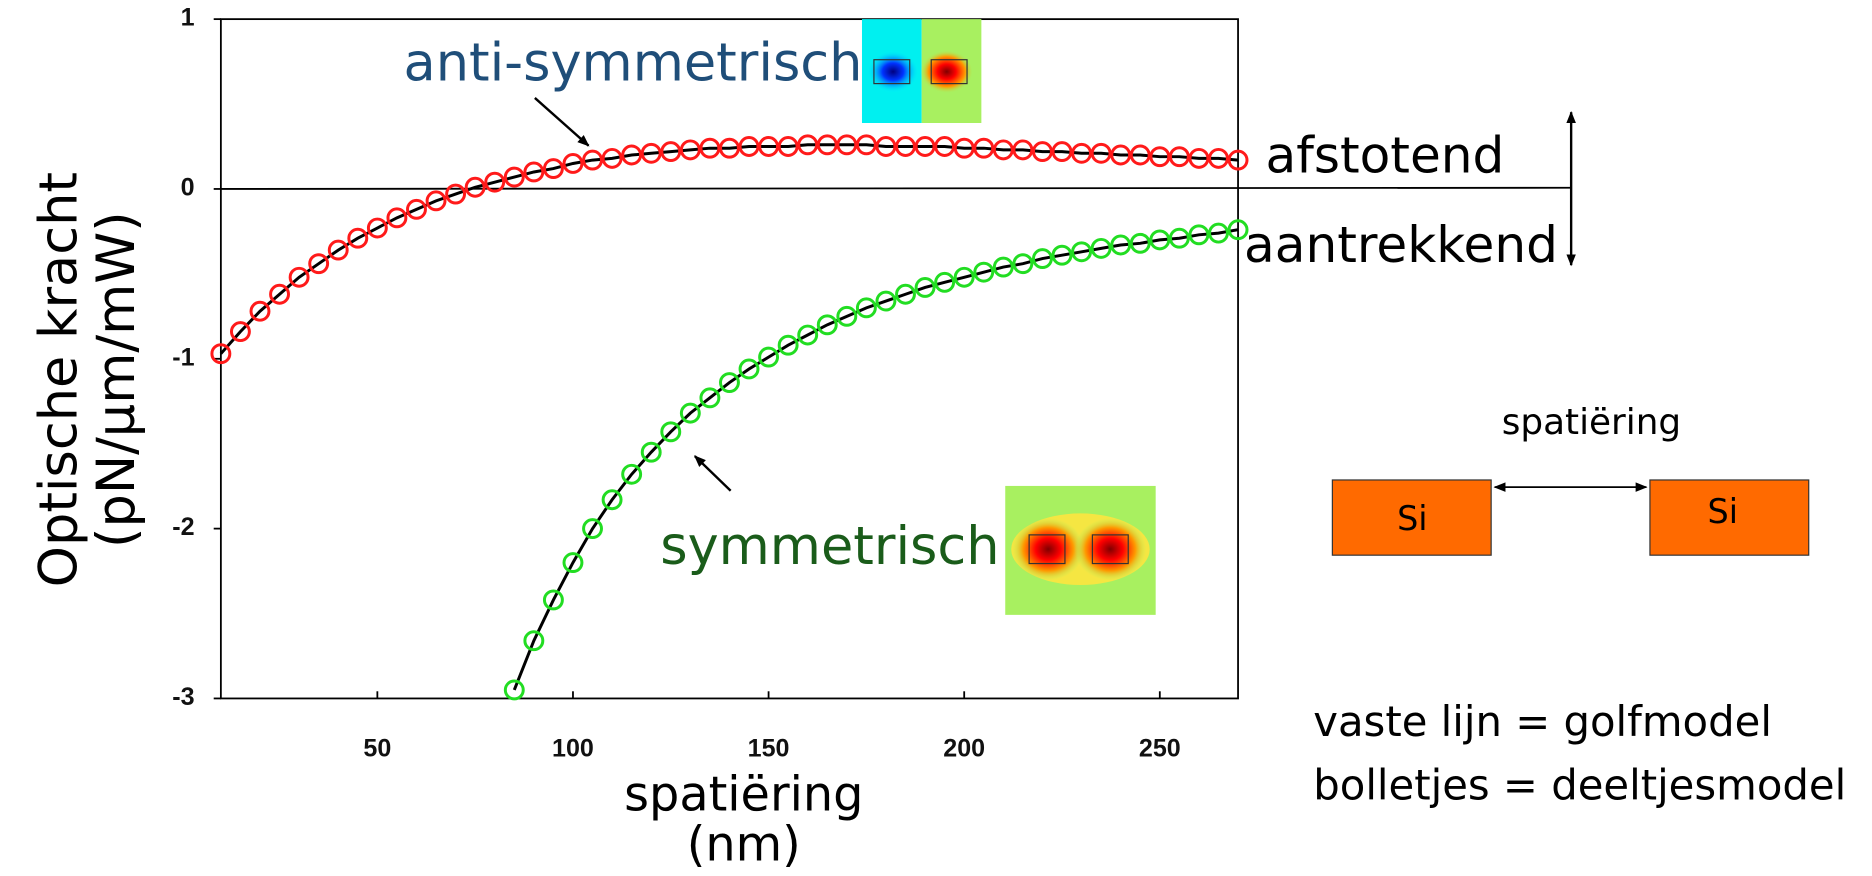 The image size is (1872, 876). I want to click on annotation: aantrekkend, so click(1401, 244).